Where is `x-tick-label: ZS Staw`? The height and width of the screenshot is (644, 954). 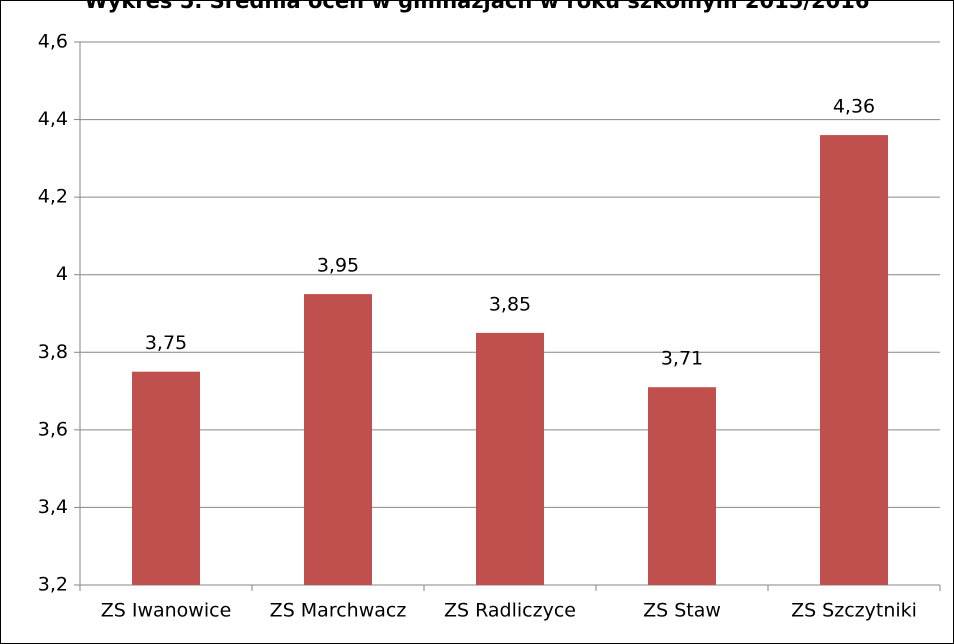 x-tick-label: ZS Staw is located at coordinates (682, 611).